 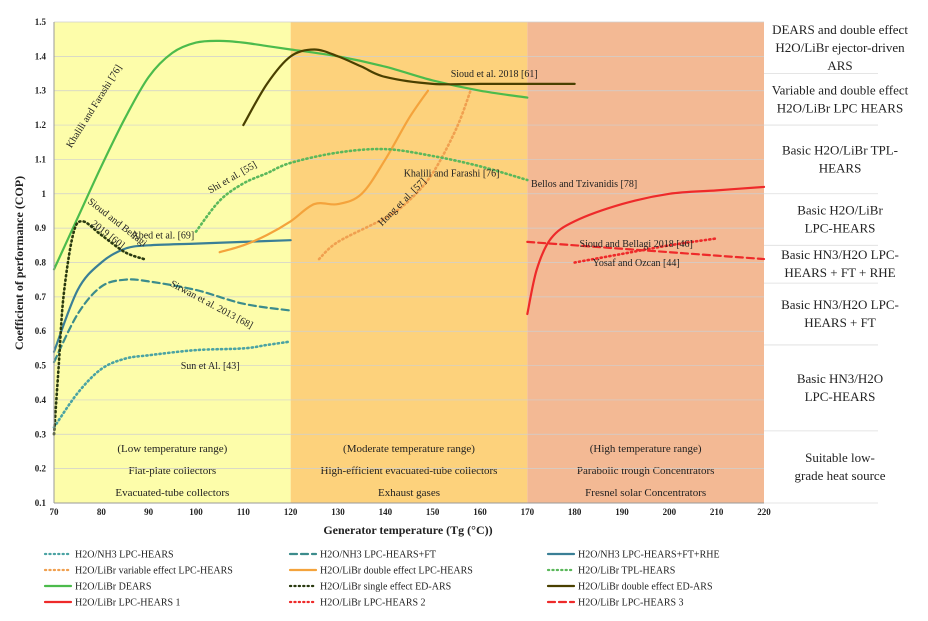 I want to click on category-label-0-1: H2O/LiBr ejector-driven, so click(x=840, y=47).